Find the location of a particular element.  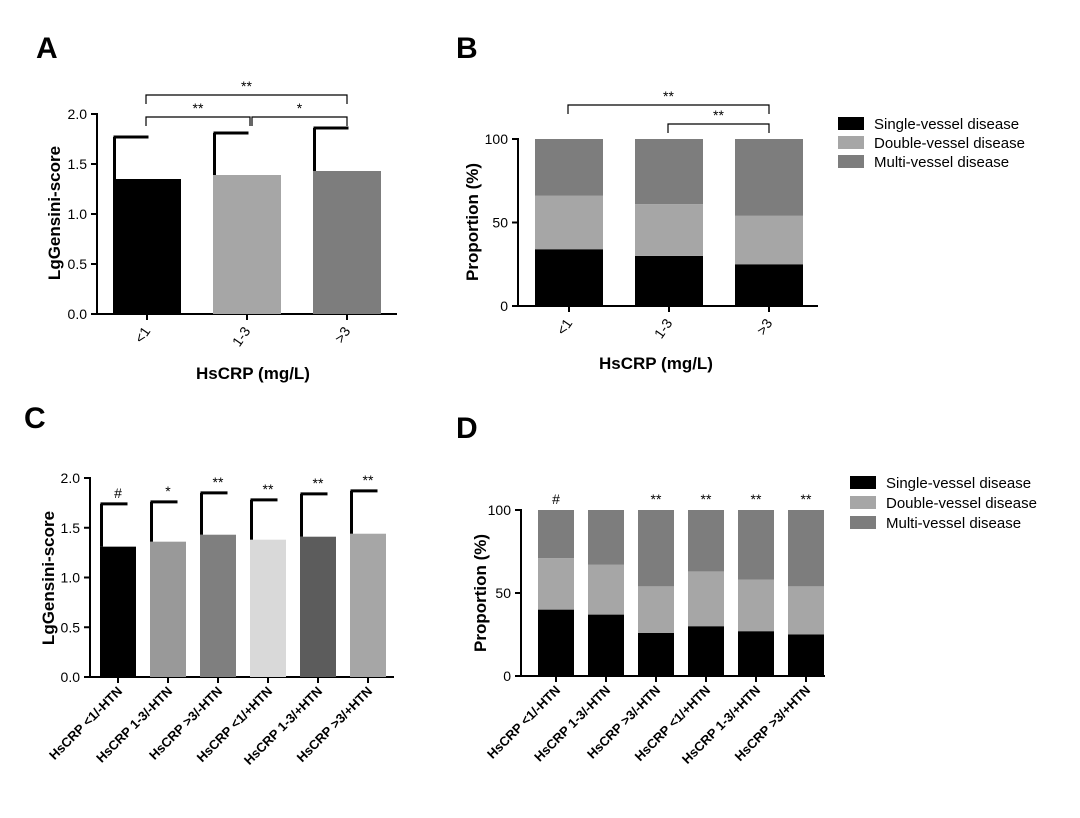

panel-d-legend-label: Single-vessel disease is located at coordinates (958, 483).